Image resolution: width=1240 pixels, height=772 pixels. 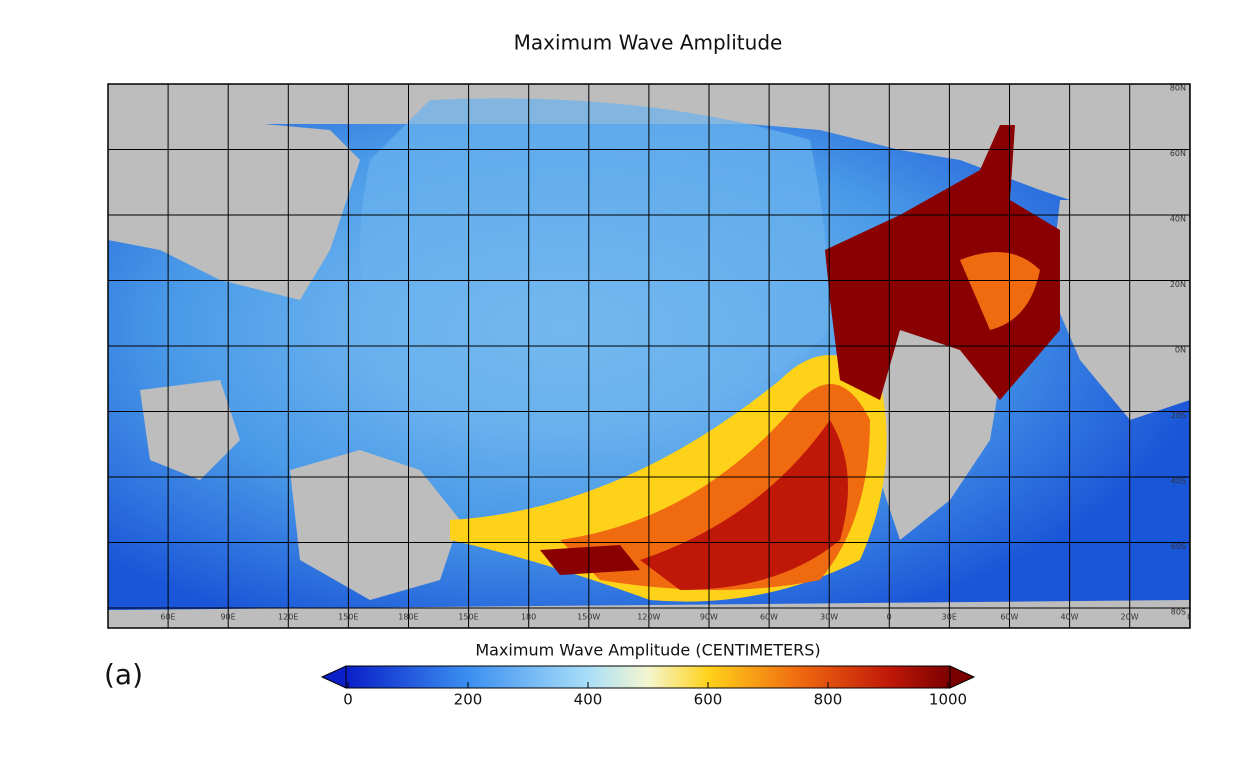 I want to click on colorbar-tick-label: 800, so click(x=828, y=700).